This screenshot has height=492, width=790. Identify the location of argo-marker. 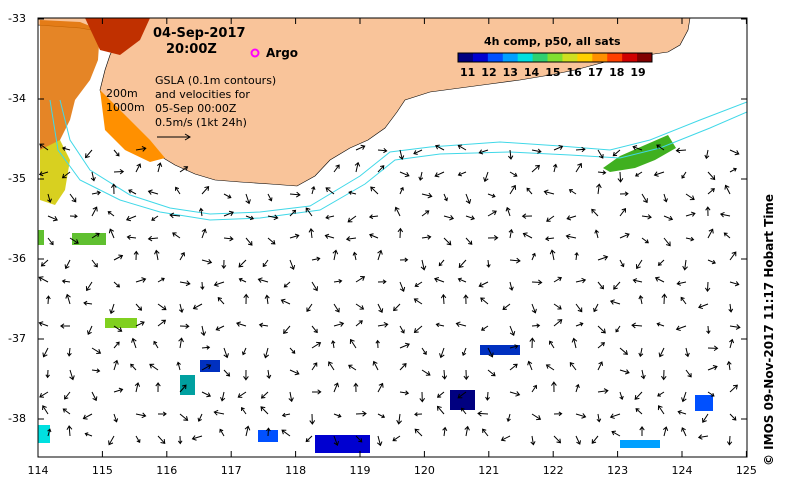
(255, 53).